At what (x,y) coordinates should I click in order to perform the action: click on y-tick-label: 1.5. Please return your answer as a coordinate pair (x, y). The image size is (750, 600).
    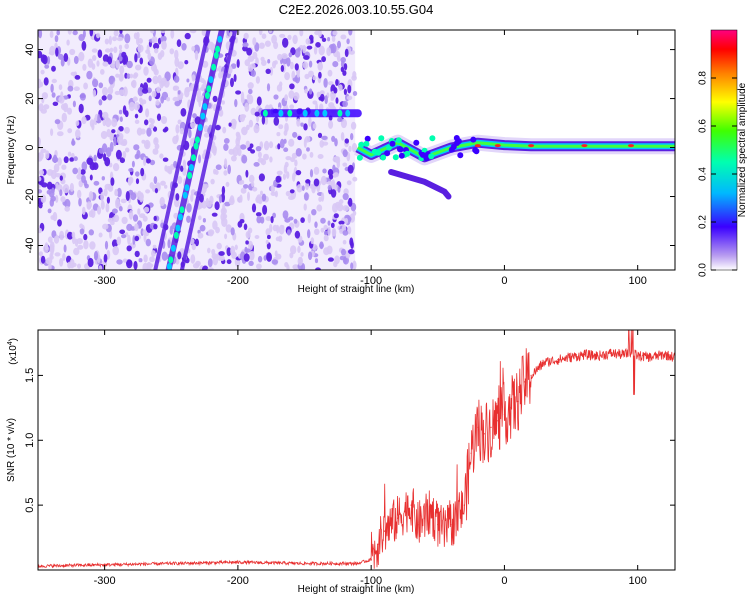
    Looking at the image, I should click on (30, 375).